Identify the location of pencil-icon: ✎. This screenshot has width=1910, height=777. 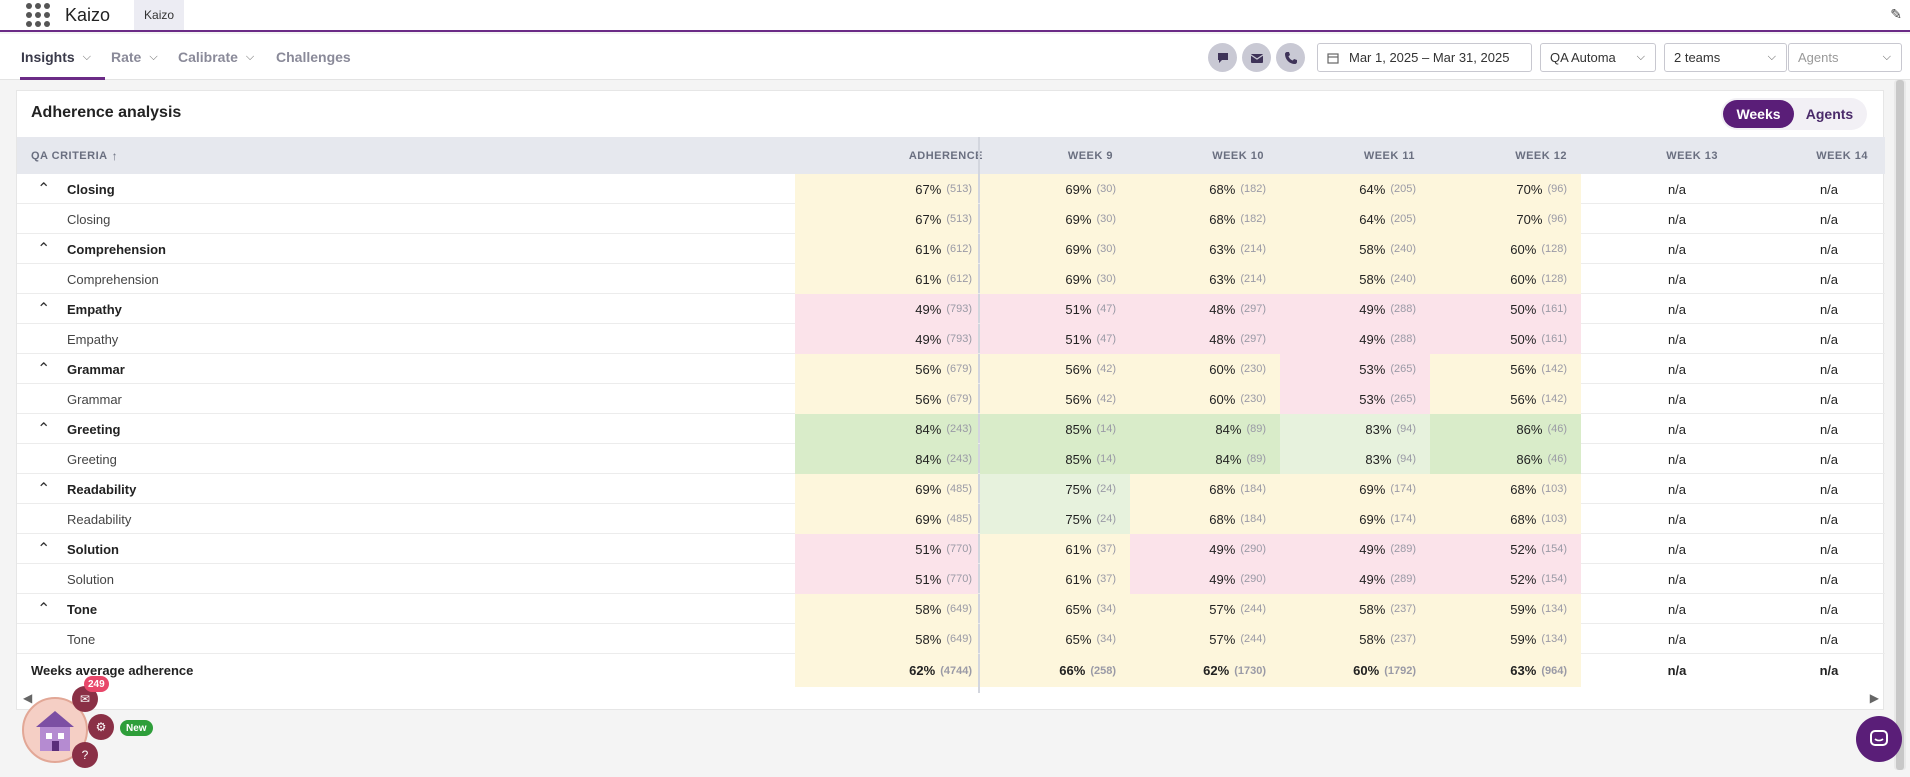
(1896, 14).